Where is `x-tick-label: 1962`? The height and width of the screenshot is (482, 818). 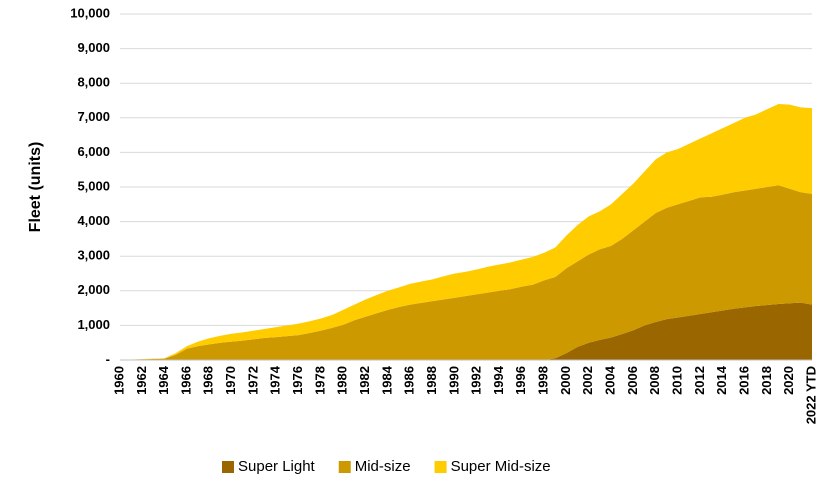 x-tick-label: 1962 is located at coordinates (141, 380).